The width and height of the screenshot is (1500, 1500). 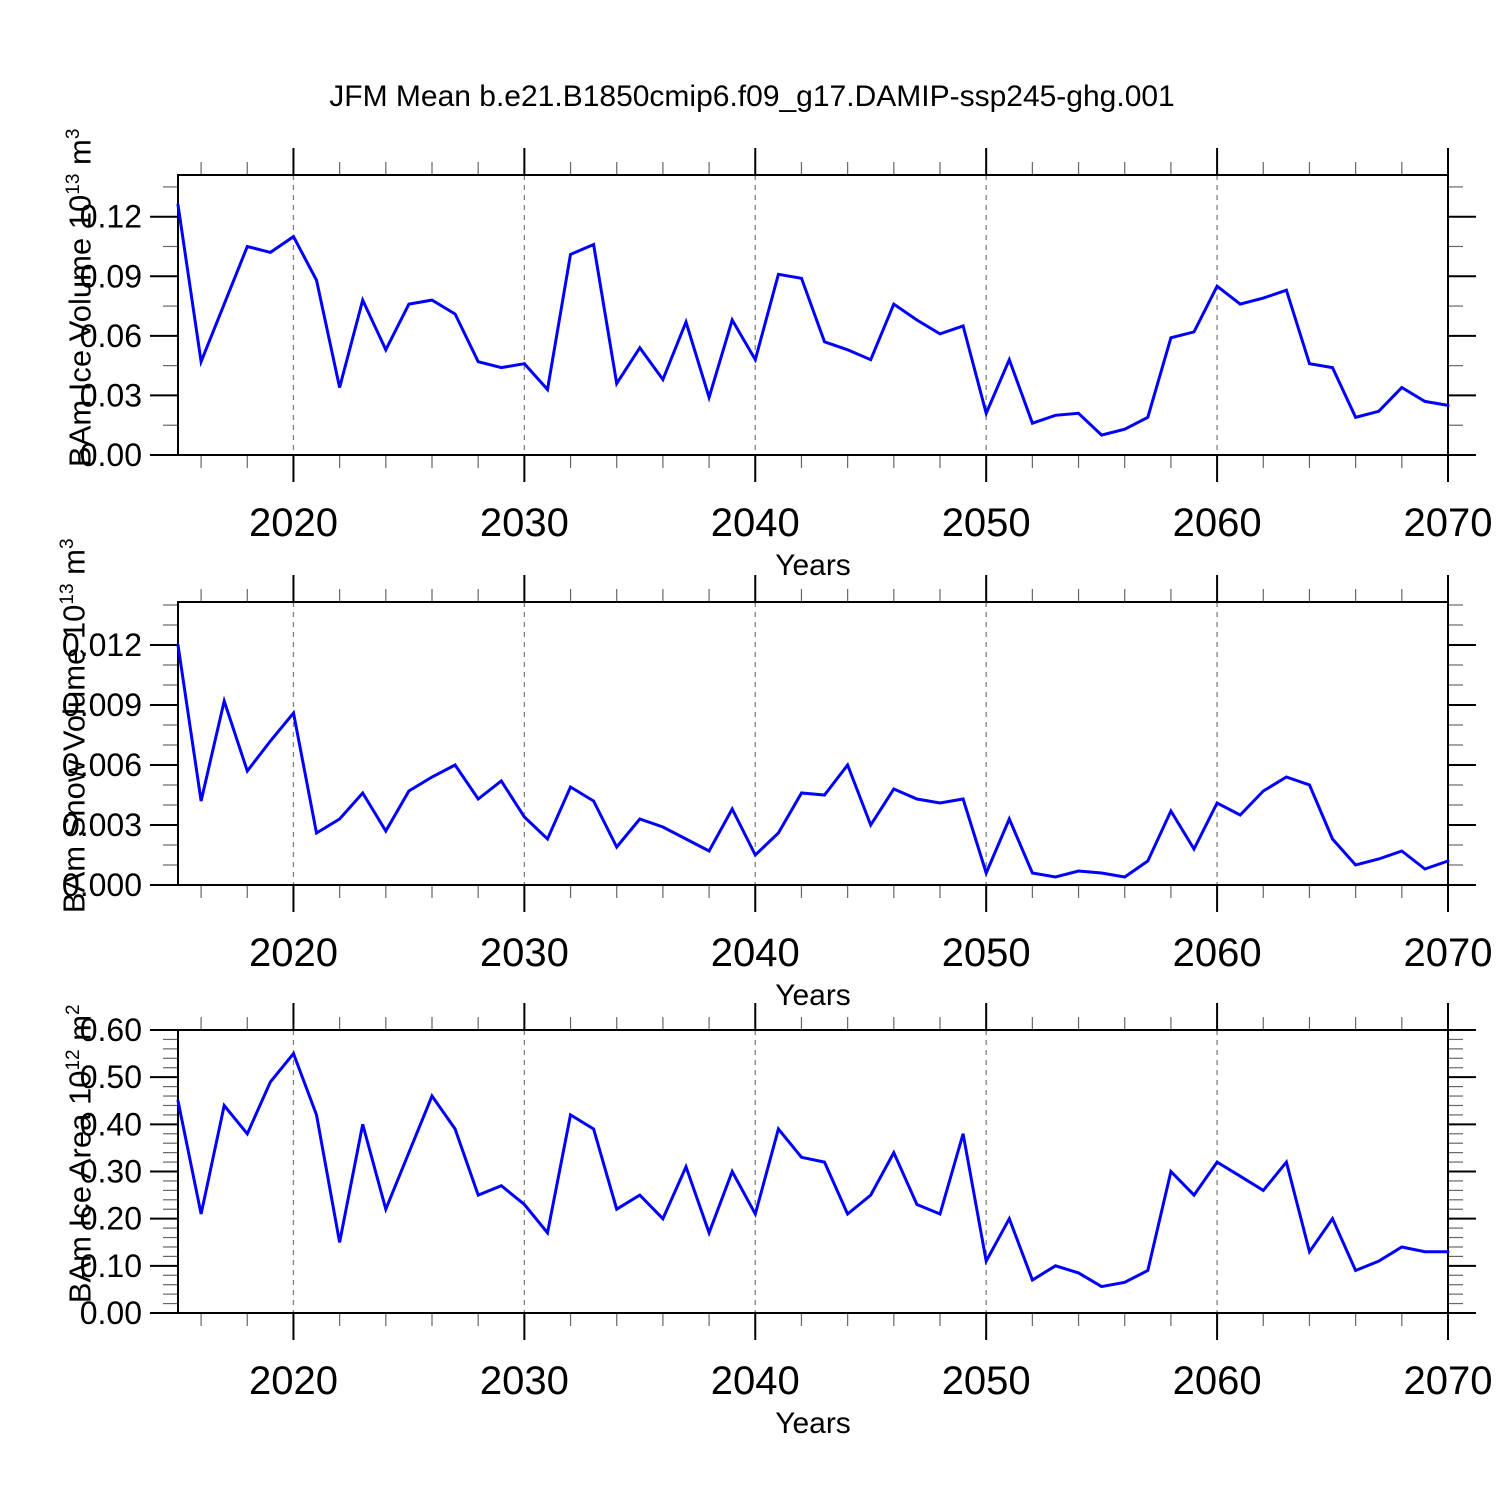 I want to click on y-axis-title-exponent: 12, so click(x=73, y=1060).